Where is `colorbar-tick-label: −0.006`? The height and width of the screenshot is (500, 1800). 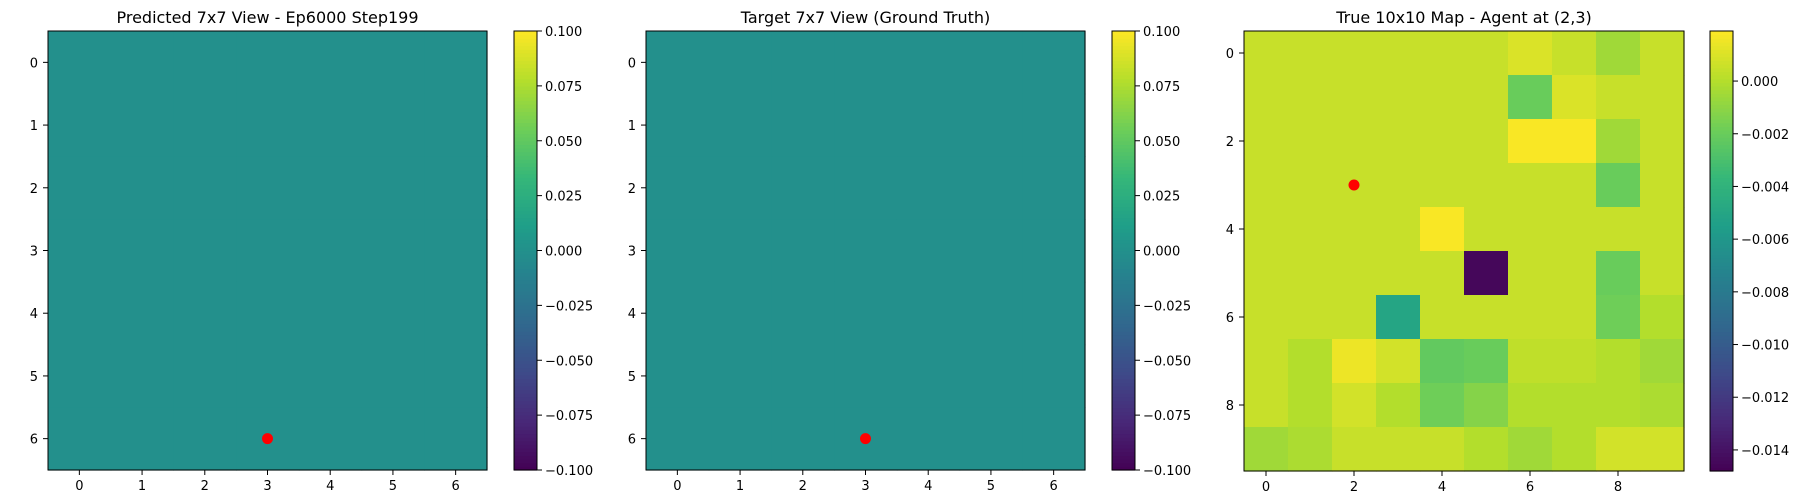
colorbar-tick-label: −0.006 is located at coordinates (1765, 240).